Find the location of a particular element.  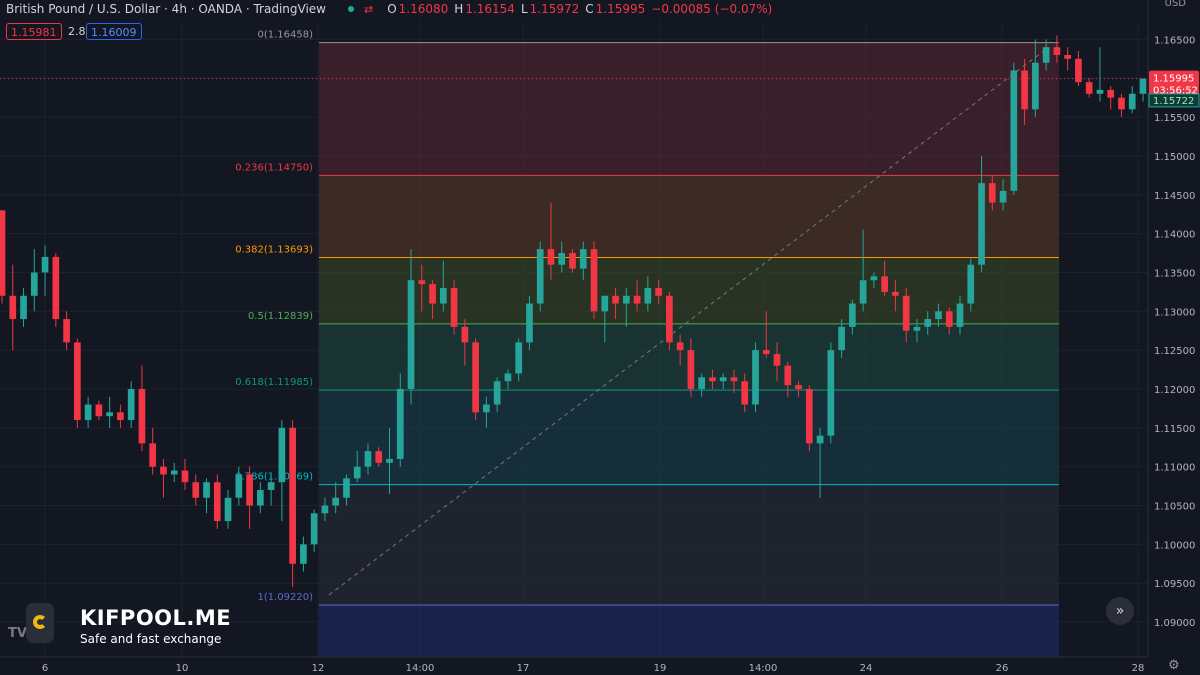

time-tick-label: 17 is located at coordinates (523, 668).